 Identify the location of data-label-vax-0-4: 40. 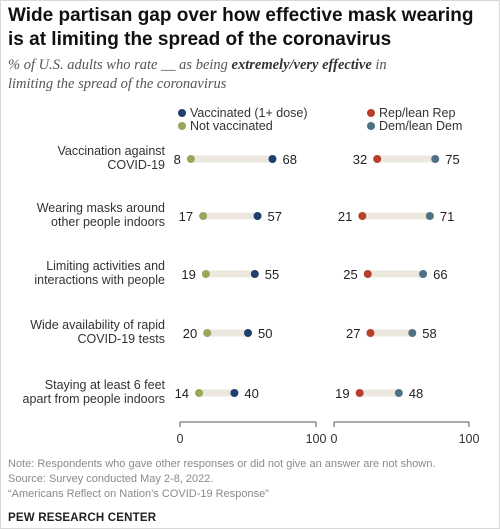
(251, 393).